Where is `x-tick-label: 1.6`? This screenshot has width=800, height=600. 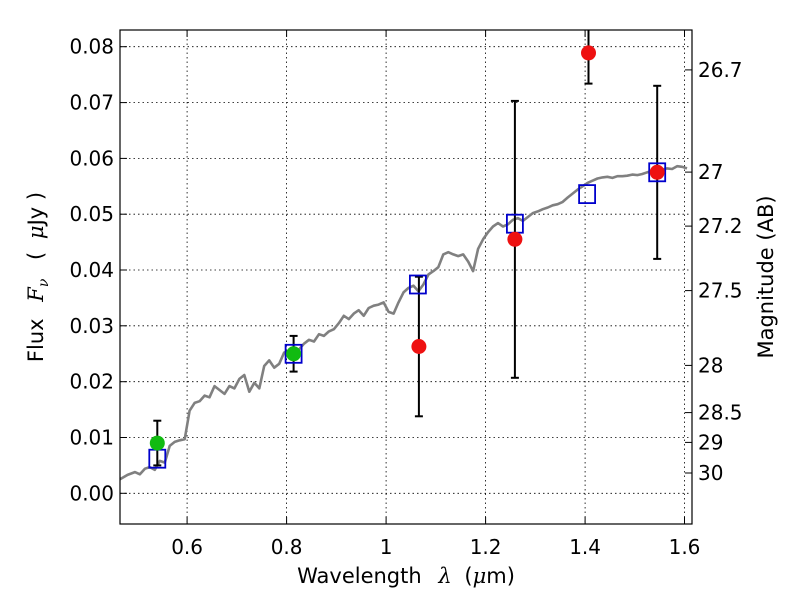 x-tick-label: 1.6 is located at coordinates (685, 547).